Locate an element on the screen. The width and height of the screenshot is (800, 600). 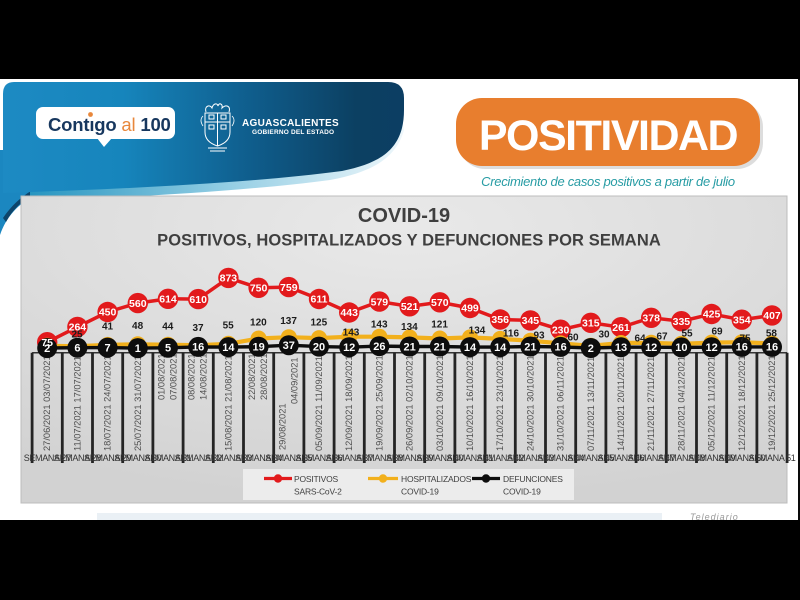
svg-text: 44 is located at coordinates (168, 327).